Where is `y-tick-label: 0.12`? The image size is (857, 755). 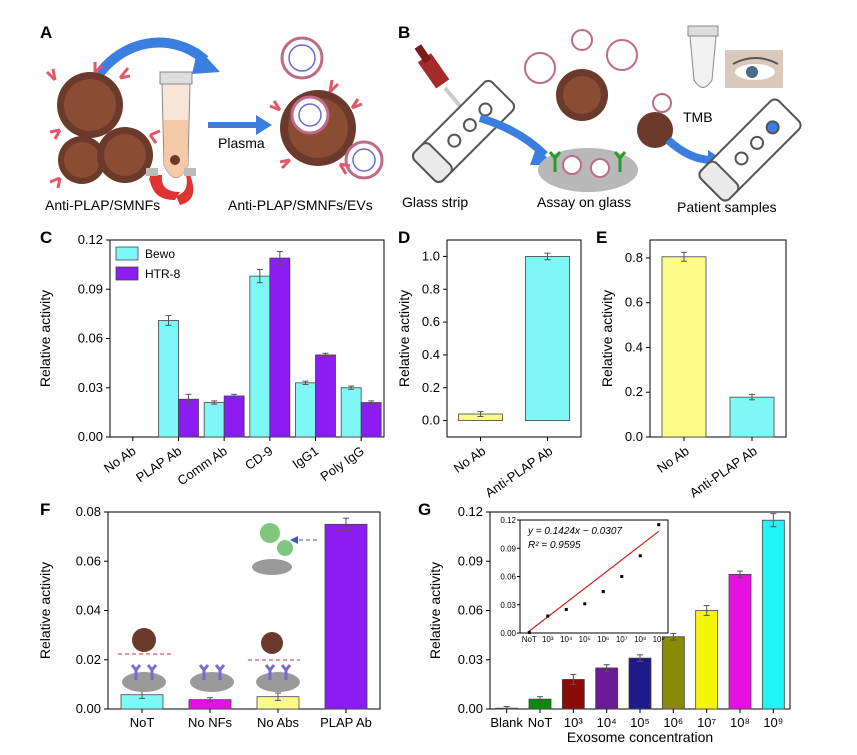
y-tick-label: 0.12 is located at coordinates (90, 239).